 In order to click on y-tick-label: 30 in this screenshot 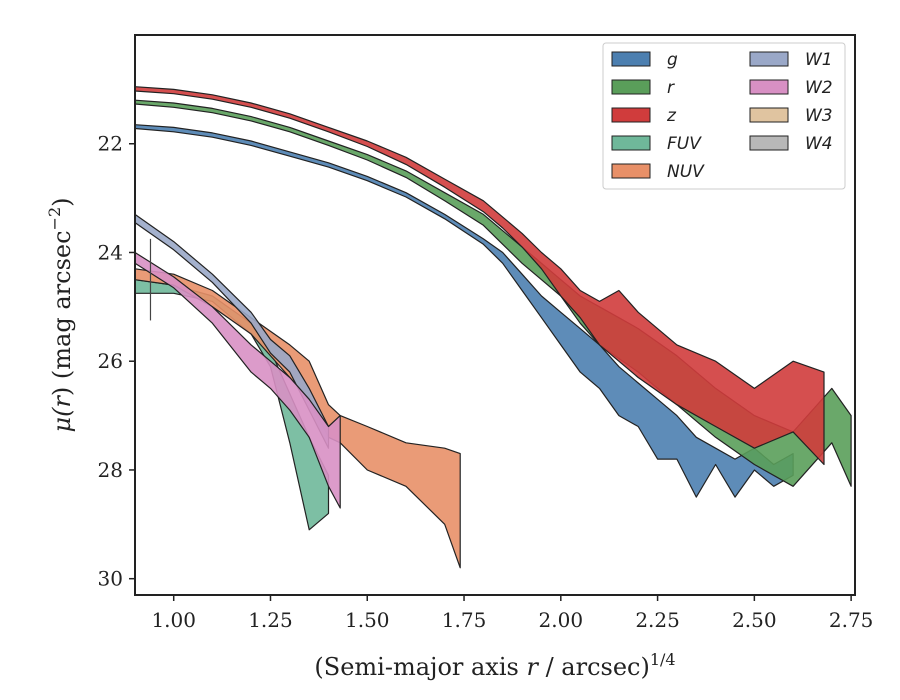, I will do `click(110, 579)`.